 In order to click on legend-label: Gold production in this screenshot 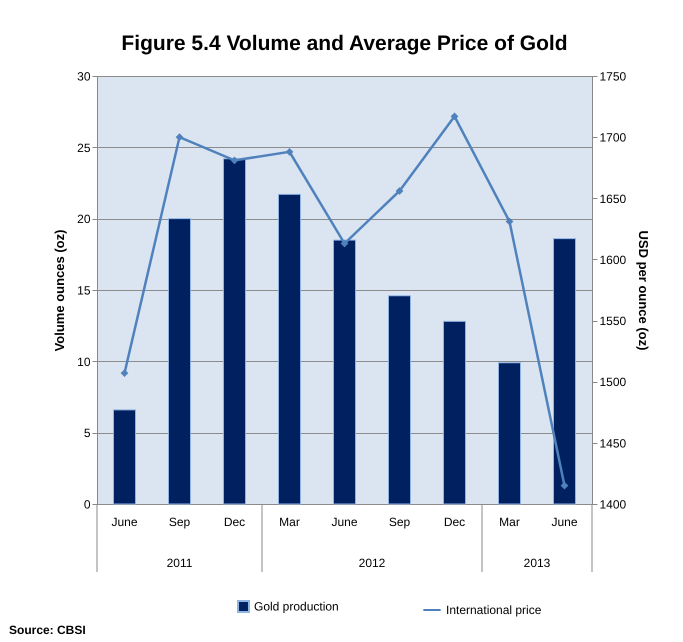, I will do `click(296, 607)`.